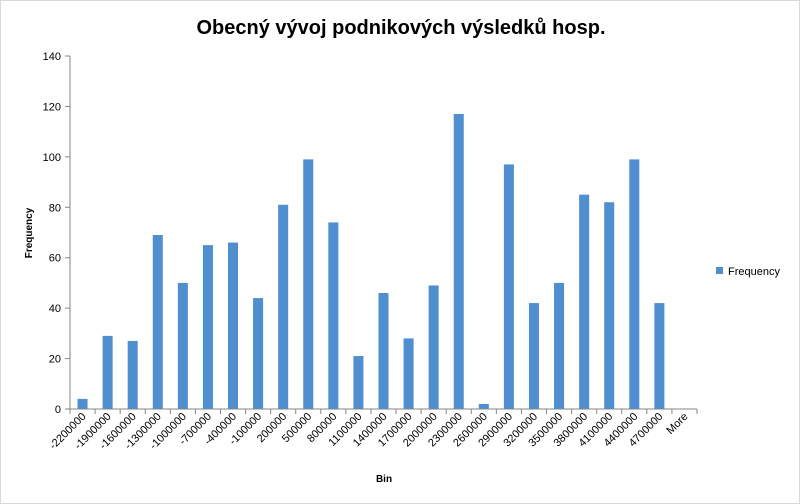  What do you see at coordinates (82, 403) in the screenshot?
I see `bar--2200000` at bounding box center [82, 403].